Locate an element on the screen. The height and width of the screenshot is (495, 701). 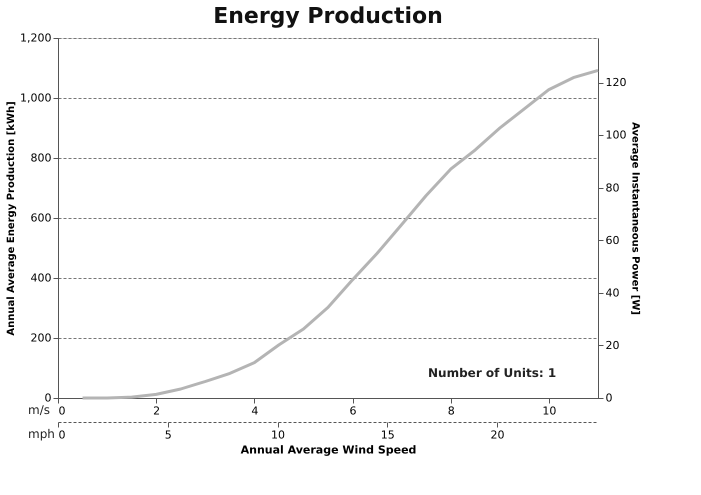
y-tick-label: 1,200 is located at coordinates (36, 38).